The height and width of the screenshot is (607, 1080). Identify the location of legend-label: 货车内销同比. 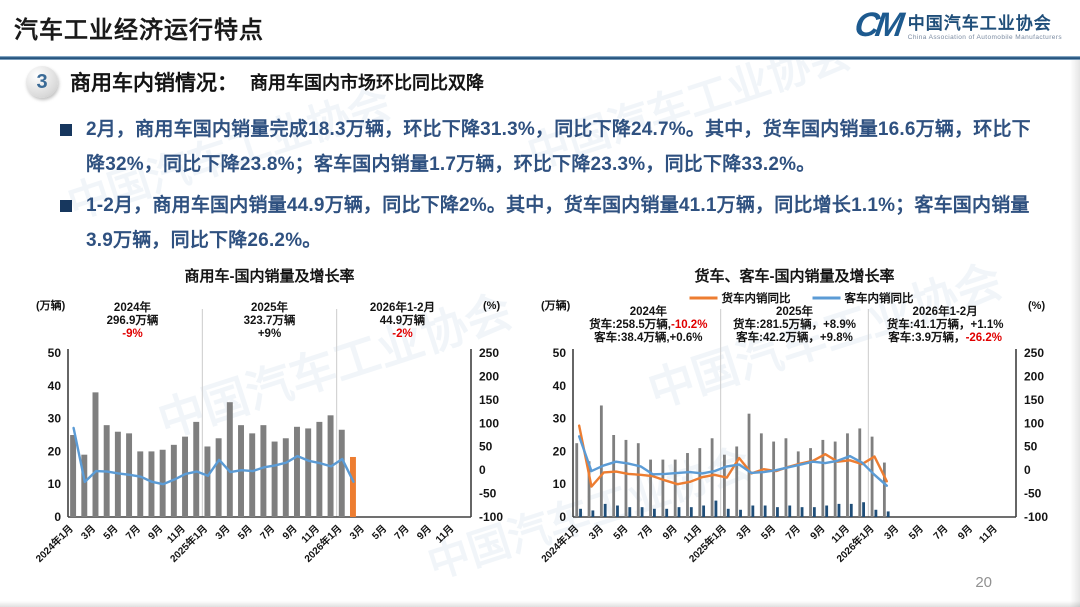
(756, 298).